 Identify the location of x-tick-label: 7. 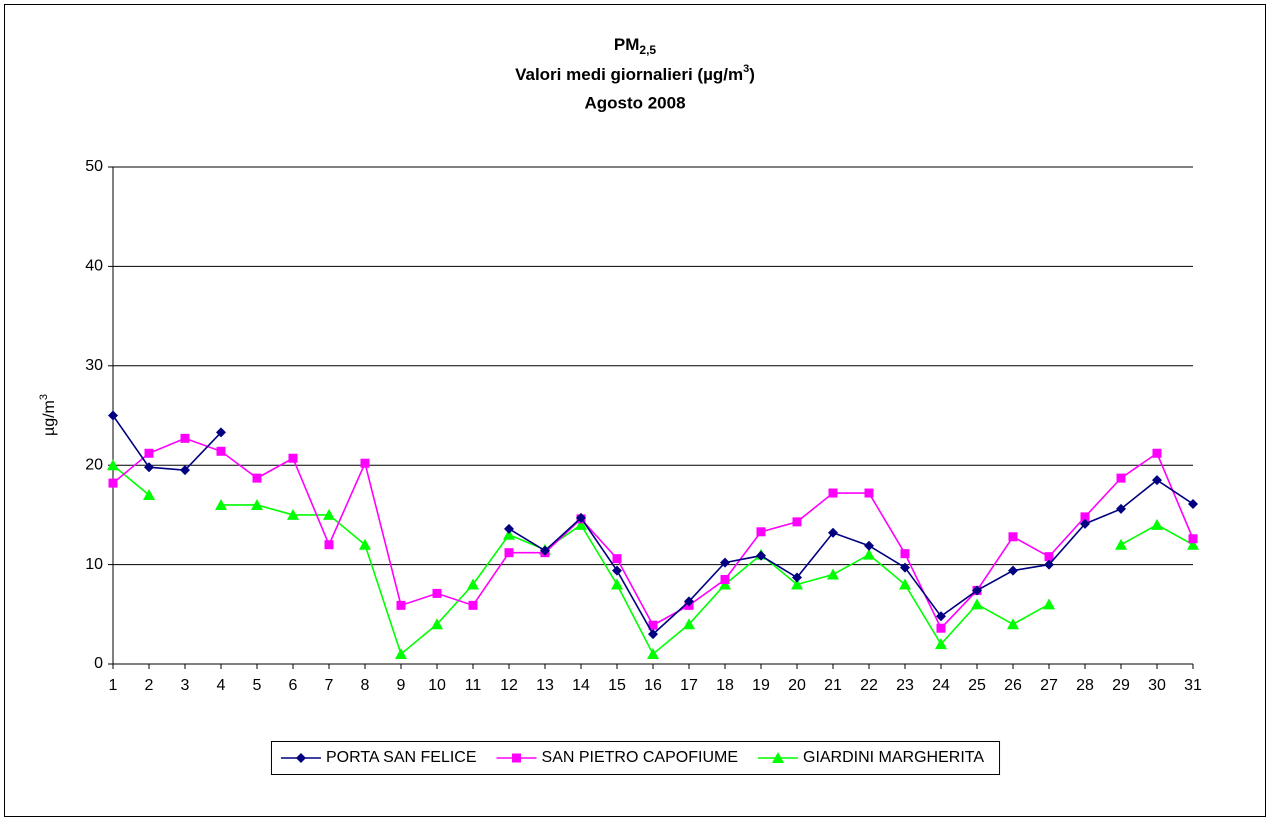
(329, 685).